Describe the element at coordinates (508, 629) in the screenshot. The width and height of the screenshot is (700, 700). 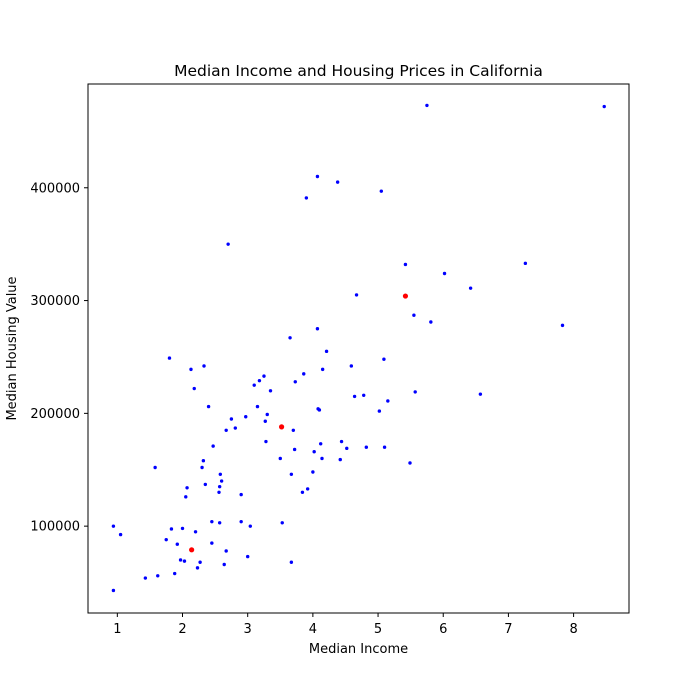
I see `x-tick-label: 7` at that location.